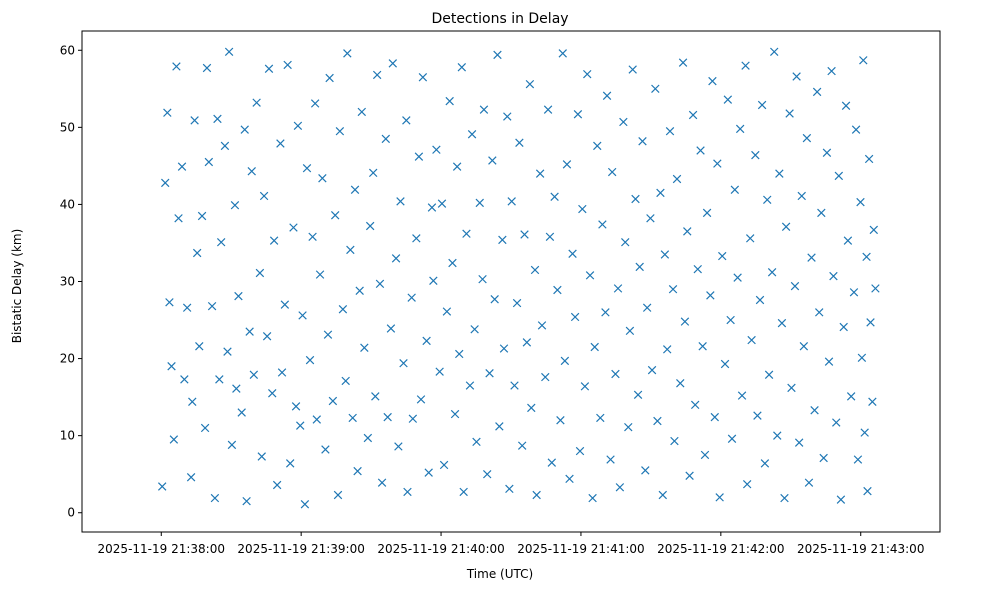 This screenshot has width=985, height=590. What do you see at coordinates (161, 549) in the screenshot?
I see `x-tick-label: 2025-11-19 21:38:00` at bounding box center [161, 549].